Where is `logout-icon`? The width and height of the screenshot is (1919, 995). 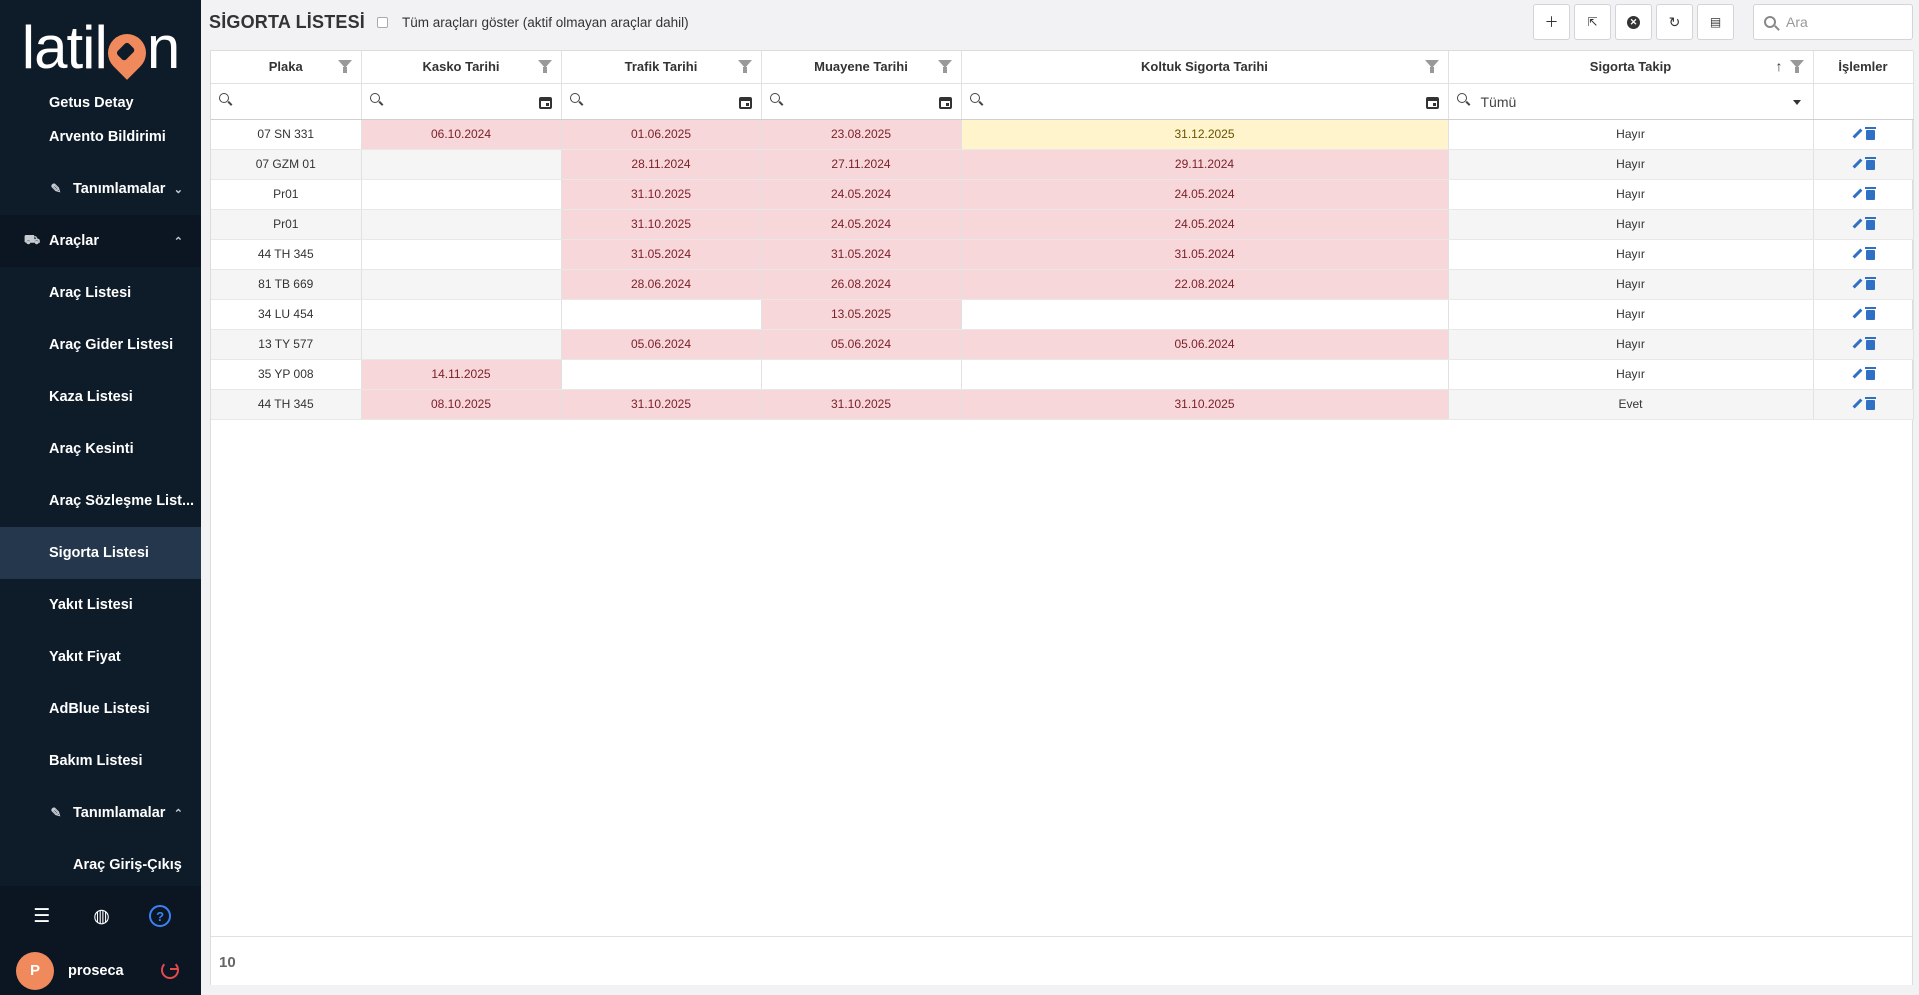
logout-icon is located at coordinates (170, 970).